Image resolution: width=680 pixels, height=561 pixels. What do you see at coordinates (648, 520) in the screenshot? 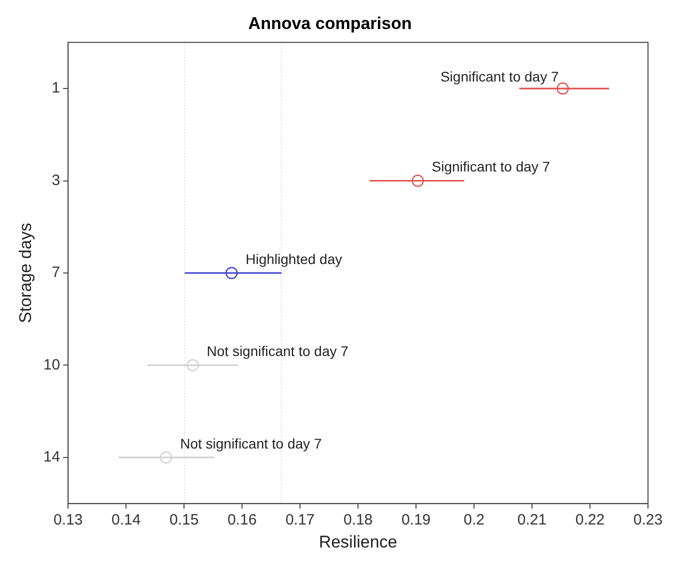
I see `x-tick-label: 0.23` at bounding box center [648, 520].